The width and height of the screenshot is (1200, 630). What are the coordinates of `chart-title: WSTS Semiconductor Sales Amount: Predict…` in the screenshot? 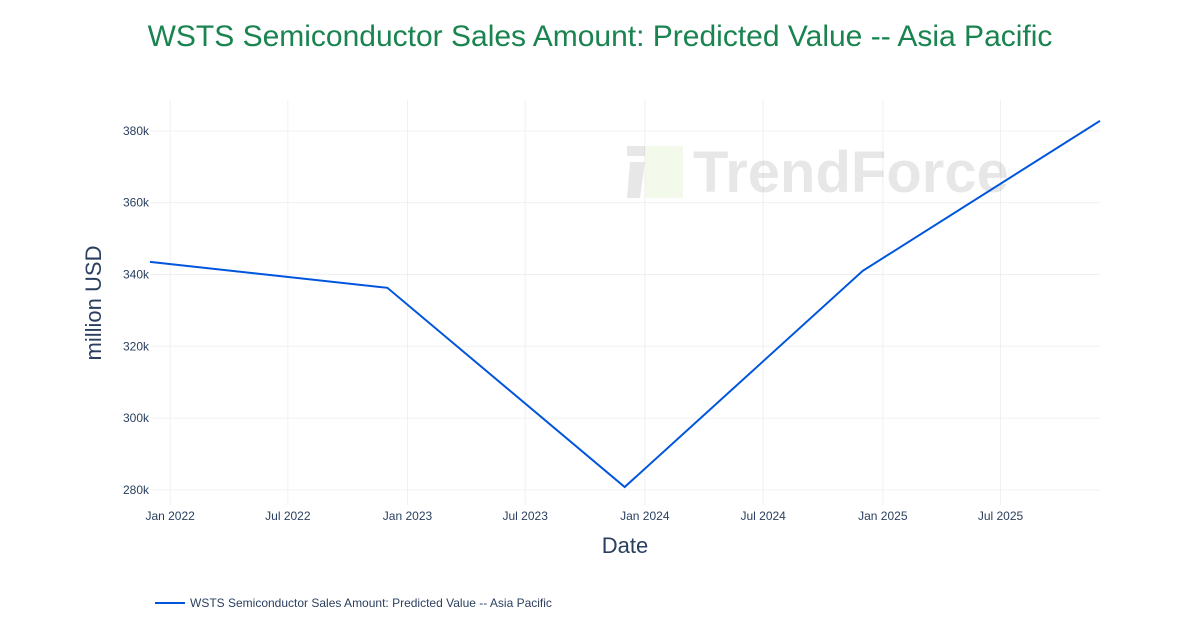 It's located at (600, 36).